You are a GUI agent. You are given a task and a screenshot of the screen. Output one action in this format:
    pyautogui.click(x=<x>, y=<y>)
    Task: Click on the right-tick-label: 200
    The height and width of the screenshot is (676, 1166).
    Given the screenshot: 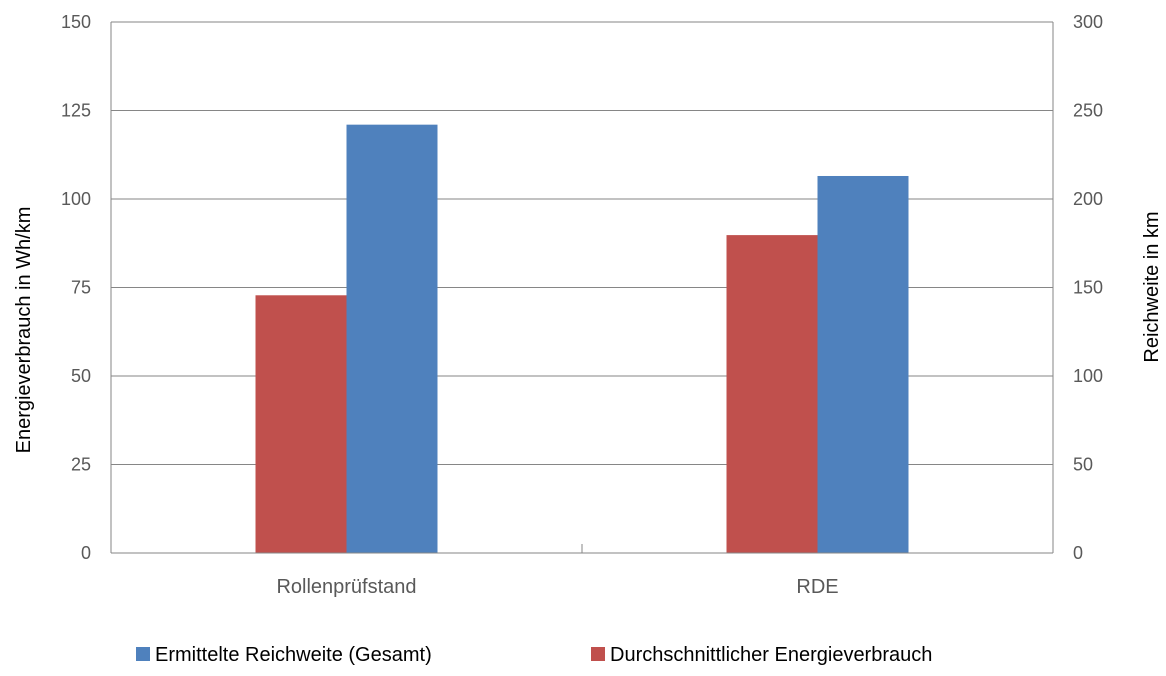 What is the action you would take?
    pyautogui.click(x=1088, y=199)
    